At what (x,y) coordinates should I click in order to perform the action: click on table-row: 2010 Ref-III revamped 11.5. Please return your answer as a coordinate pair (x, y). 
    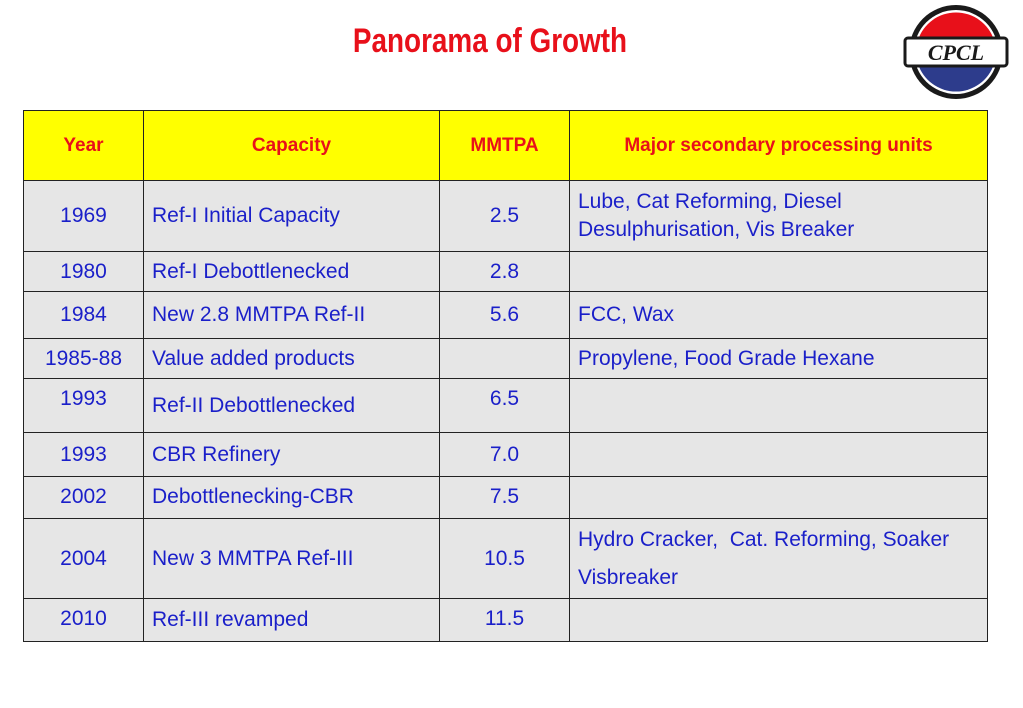
    Looking at the image, I should click on (505, 620).